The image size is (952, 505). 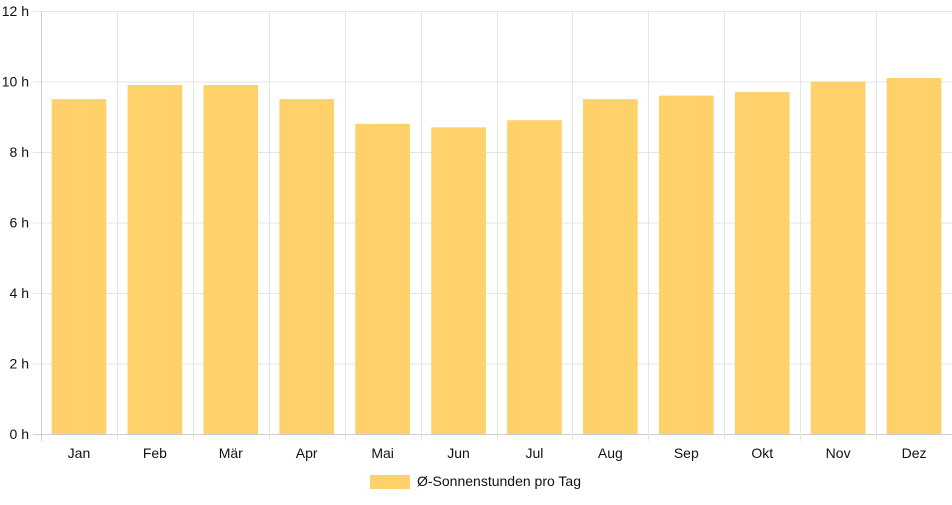 What do you see at coordinates (458, 453) in the screenshot?
I see `x-tick-label: Jun` at bounding box center [458, 453].